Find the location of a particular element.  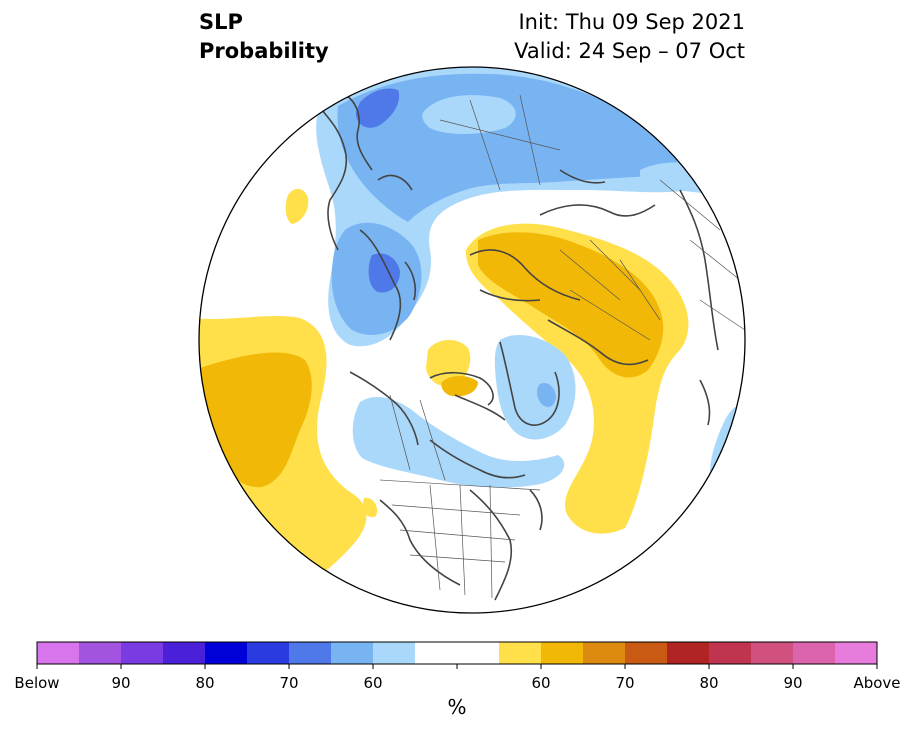

valid-range: Valid: 24 Sep – 07 Oct is located at coordinates (629, 51).